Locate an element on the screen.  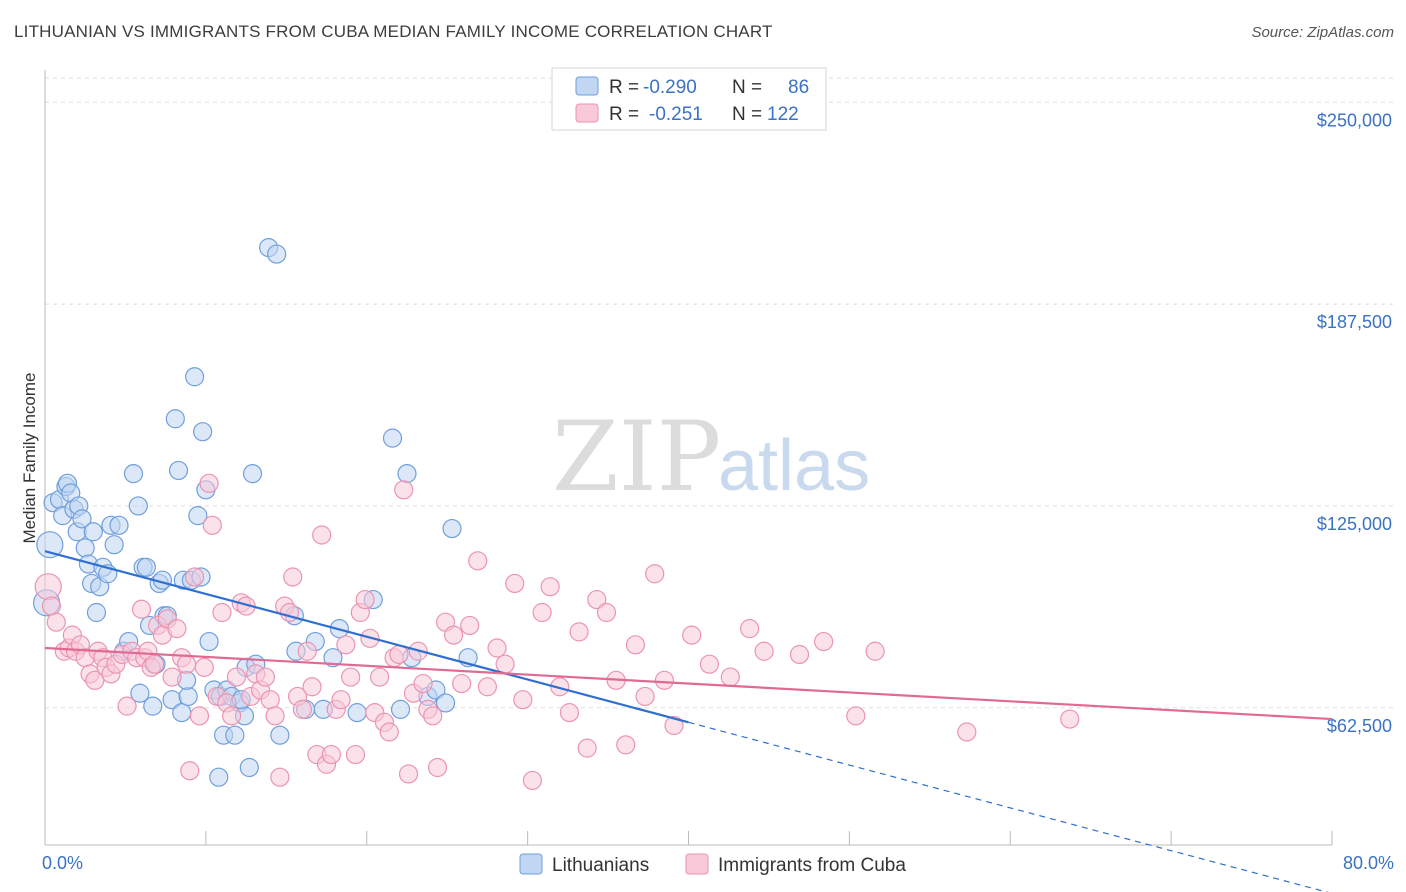
legend-label-lithuanians: Lithuanians is located at coordinates (600, 865).